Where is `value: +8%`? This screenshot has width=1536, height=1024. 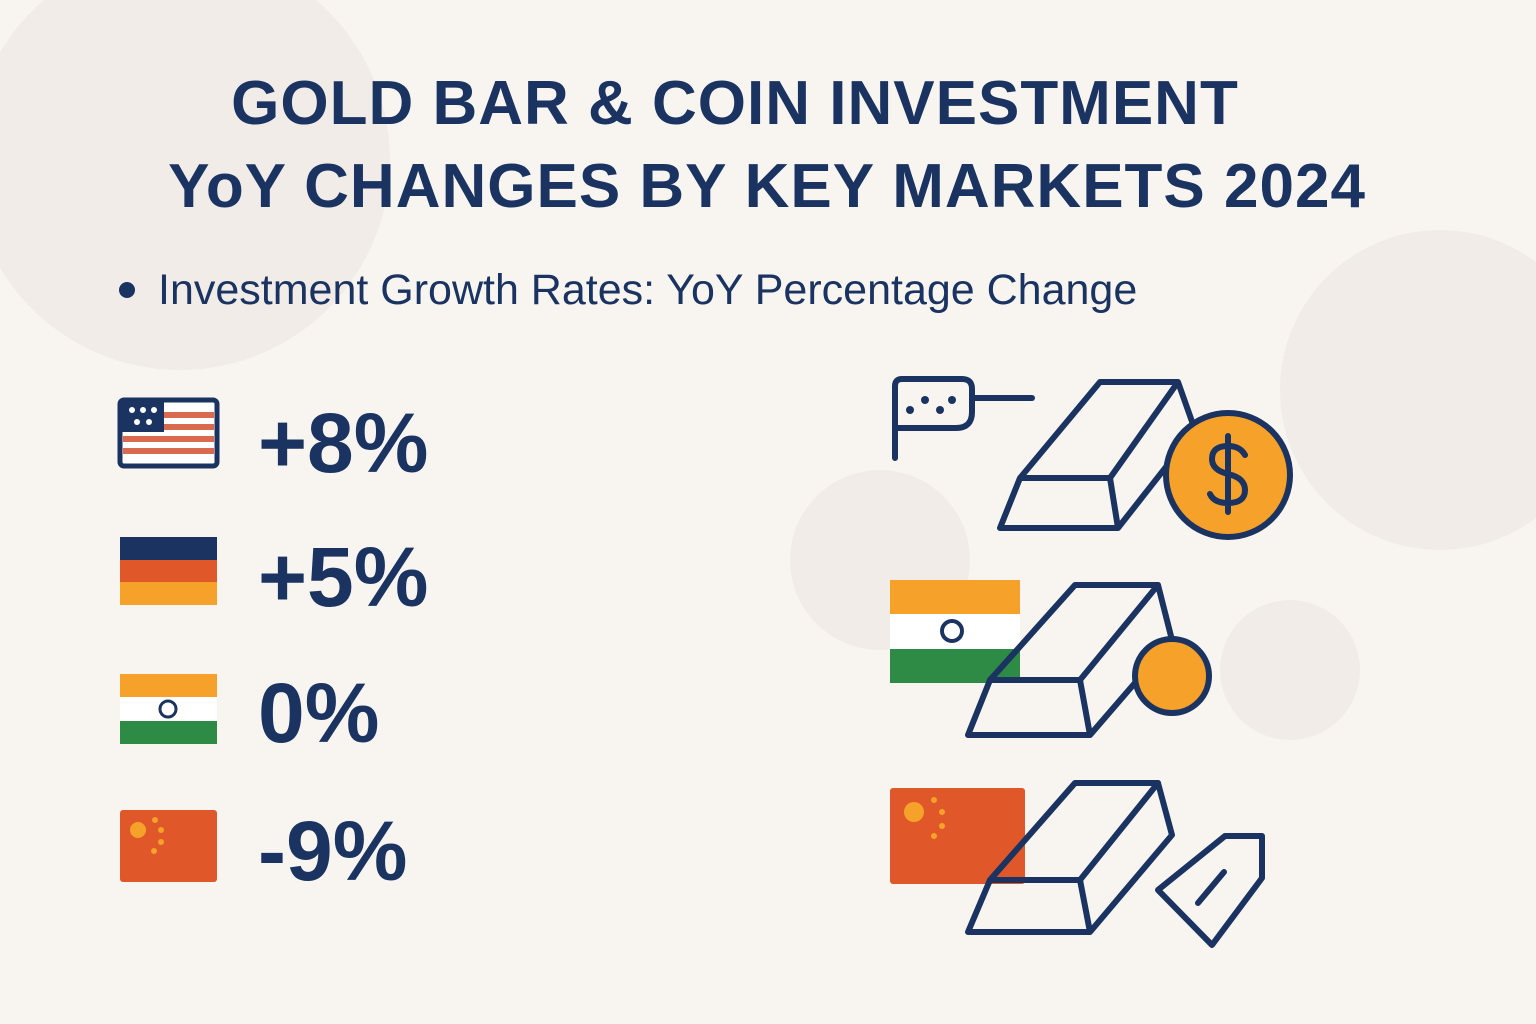 value: +8% is located at coordinates (343, 443).